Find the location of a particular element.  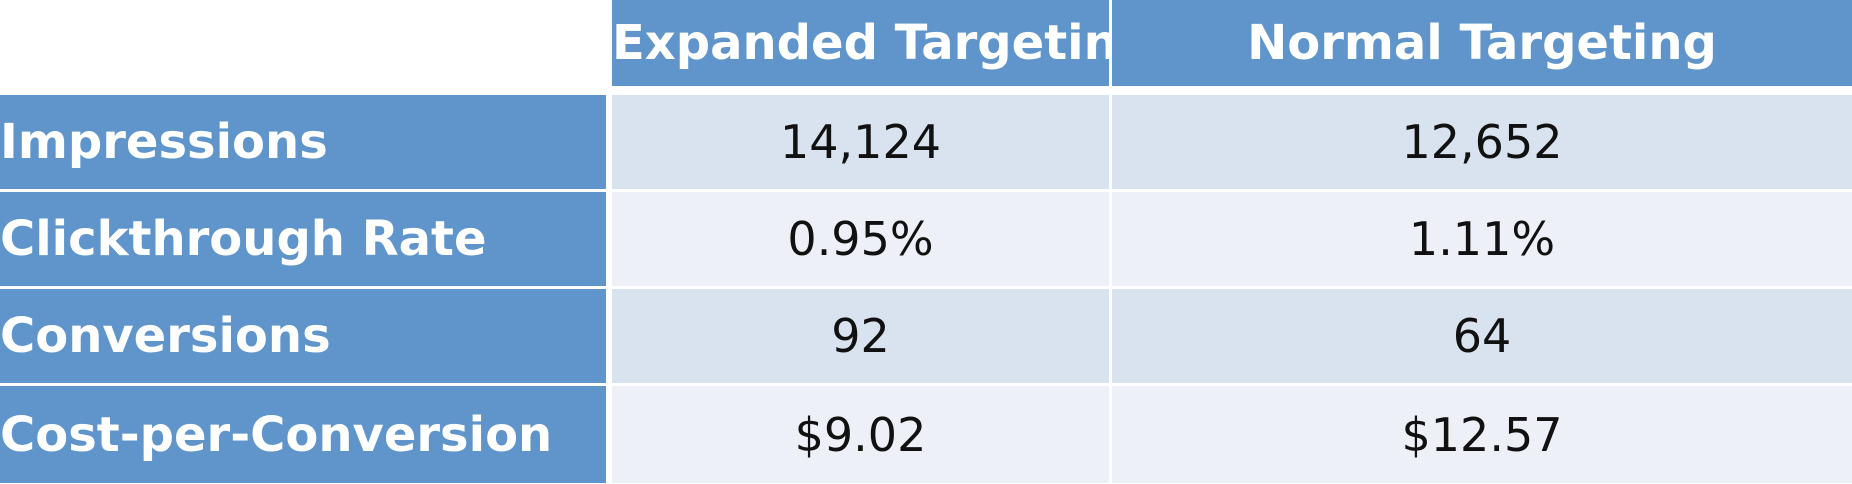

column-header-expanded-targeting: Expanded Targeting is located at coordinates (862, 47).